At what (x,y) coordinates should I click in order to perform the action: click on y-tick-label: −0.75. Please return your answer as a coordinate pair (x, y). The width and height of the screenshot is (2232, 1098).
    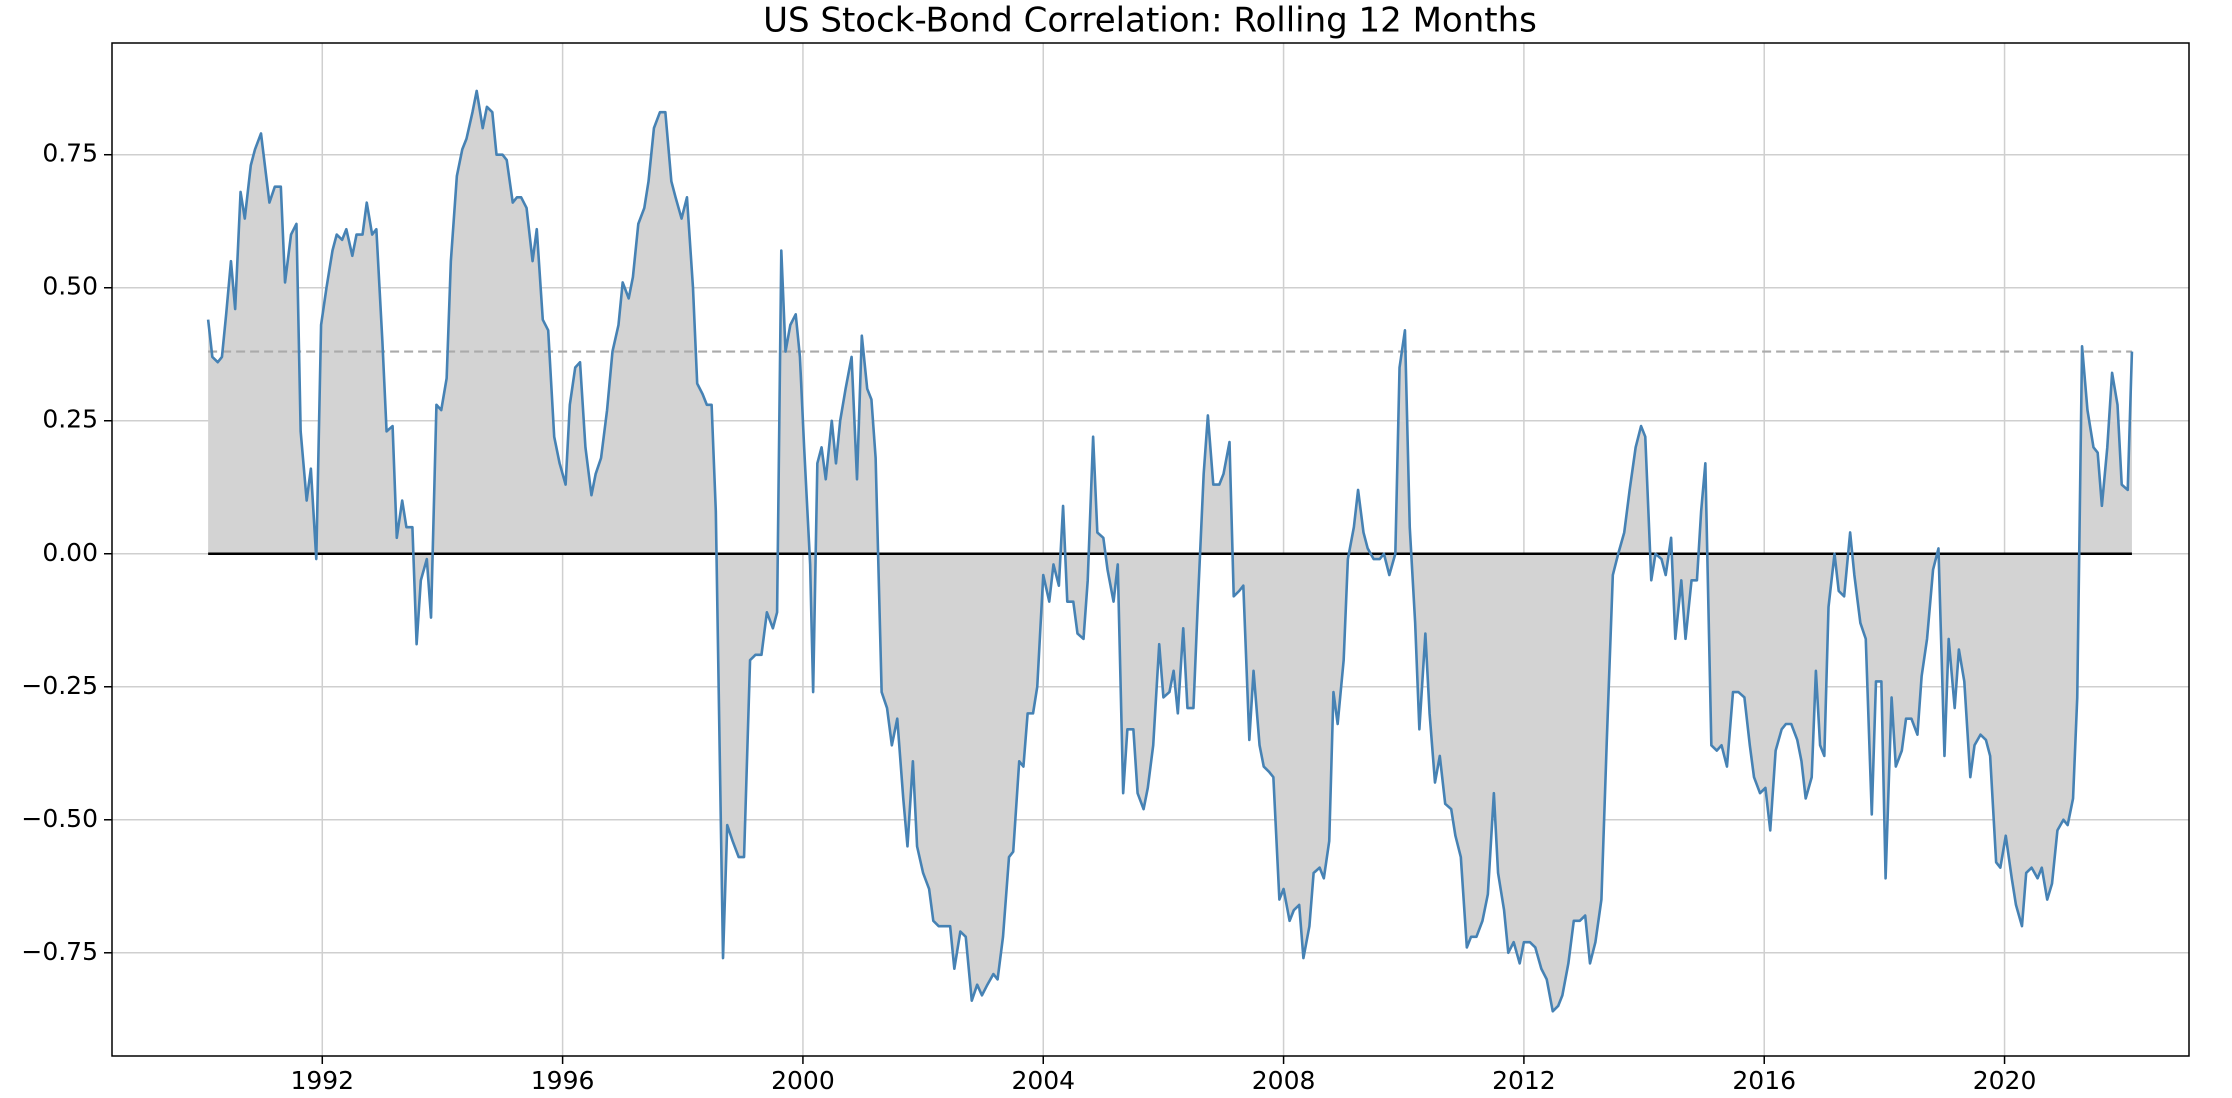
    Looking at the image, I should click on (59, 951).